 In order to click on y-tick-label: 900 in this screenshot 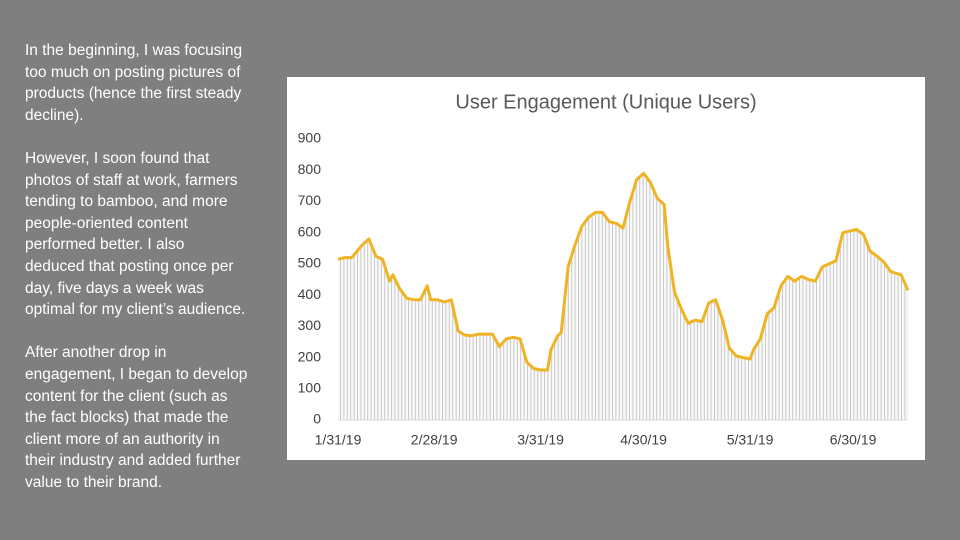, I will do `click(310, 138)`.